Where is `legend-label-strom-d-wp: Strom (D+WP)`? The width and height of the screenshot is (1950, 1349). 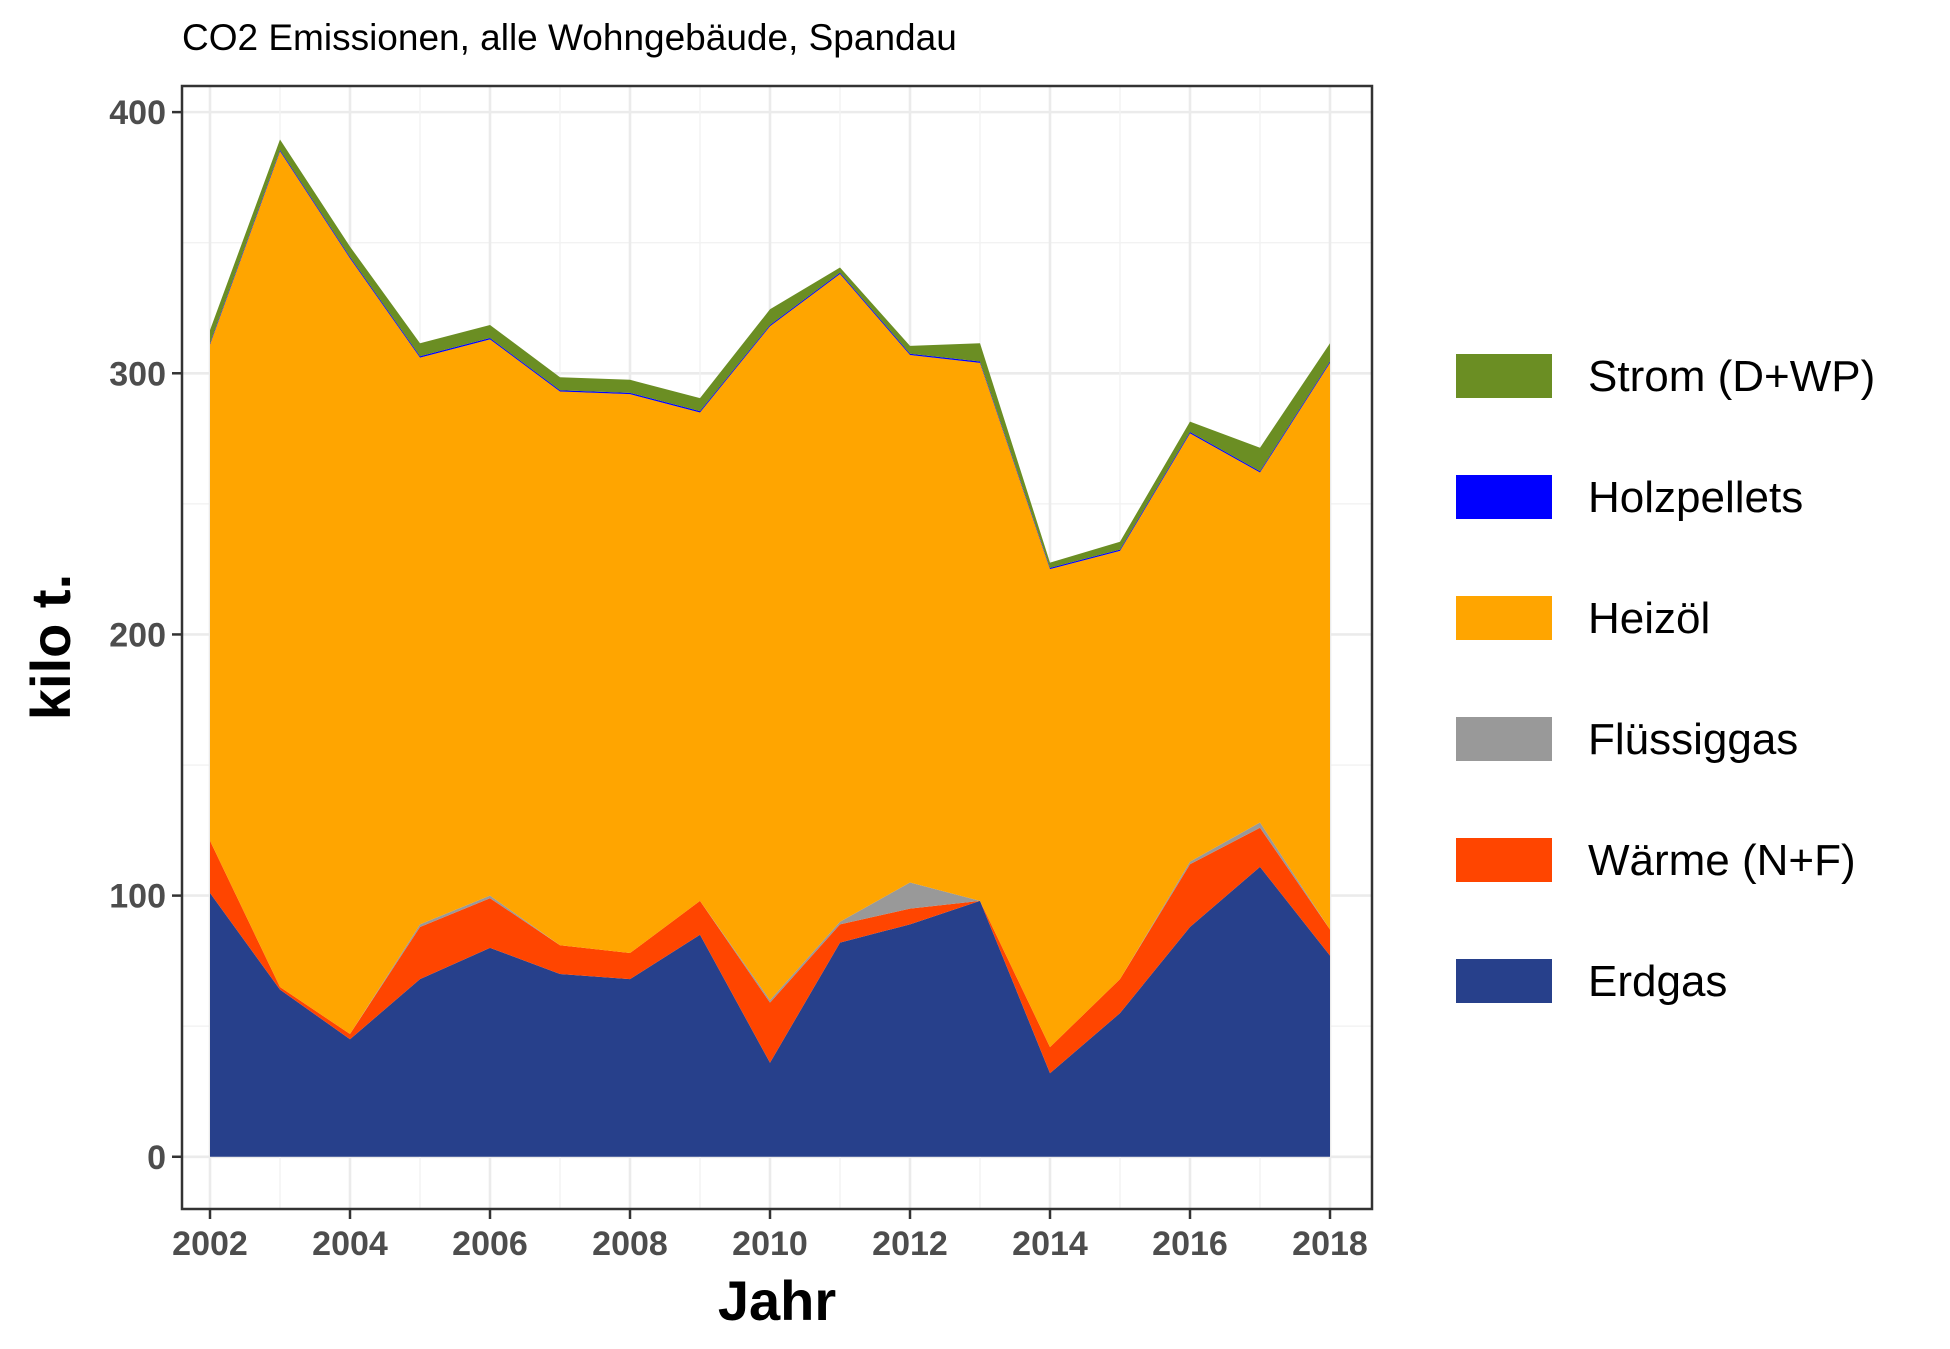 legend-label-strom-d-wp: Strom (D+WP) is located at coordinates (1731, 376).